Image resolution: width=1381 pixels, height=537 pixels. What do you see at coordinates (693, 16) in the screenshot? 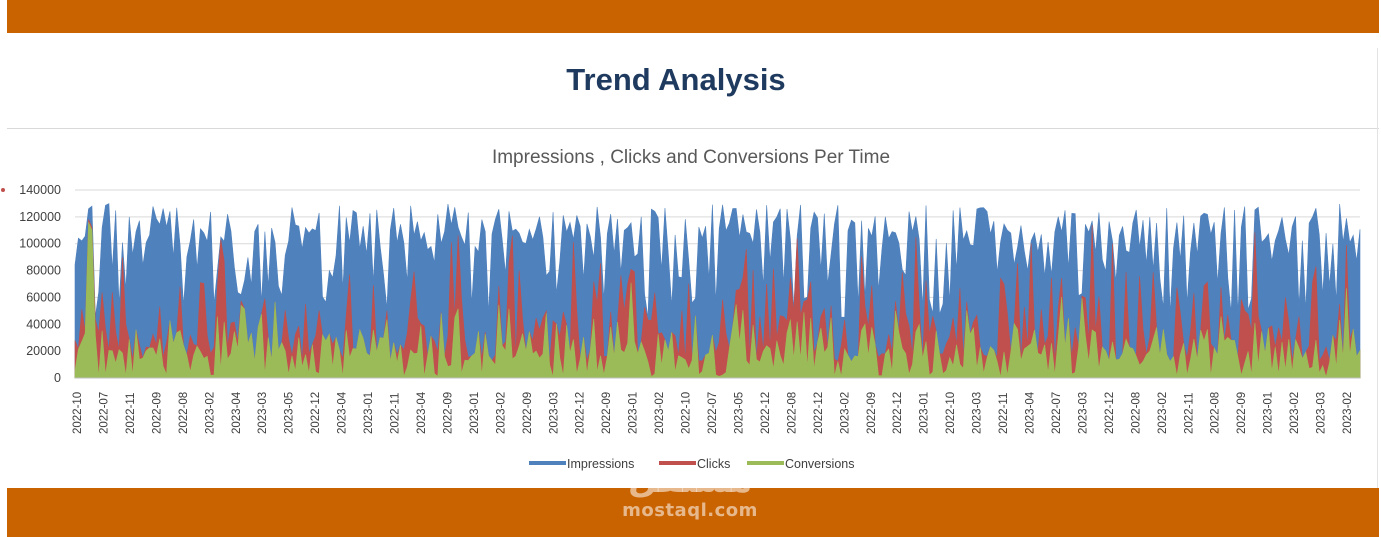
I see `header-band` at bounding box center [693, 16].